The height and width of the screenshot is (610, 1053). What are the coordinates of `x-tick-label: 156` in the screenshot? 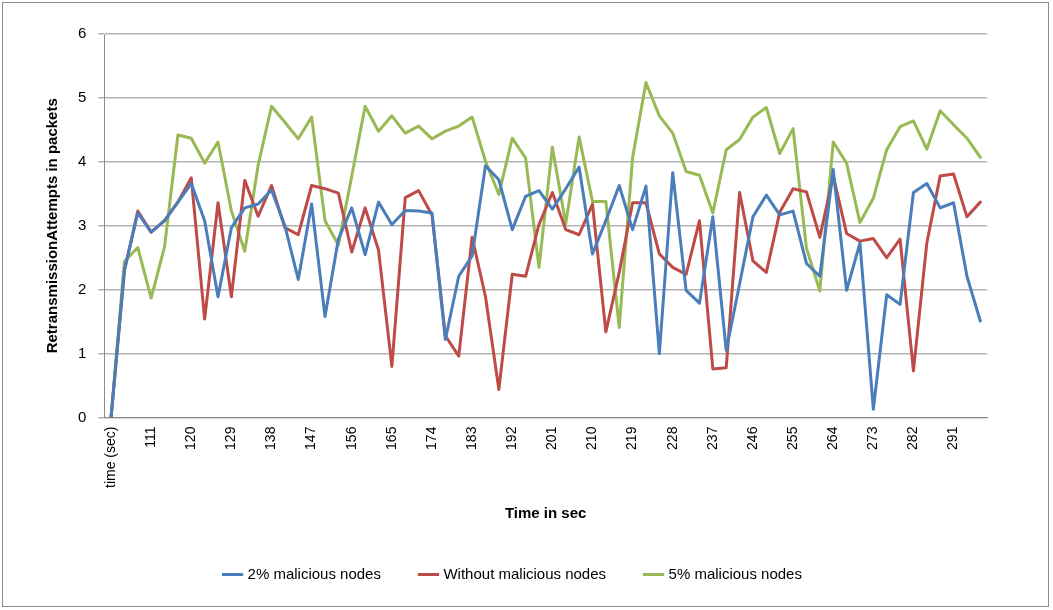 It's located at (350, 438).